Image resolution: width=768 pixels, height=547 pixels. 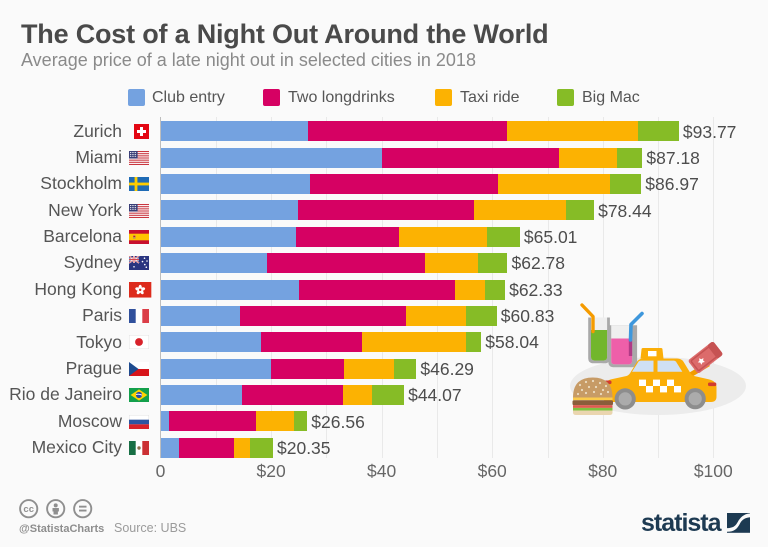 I want to click on svg-text: cc, so click(x=28, y=509).